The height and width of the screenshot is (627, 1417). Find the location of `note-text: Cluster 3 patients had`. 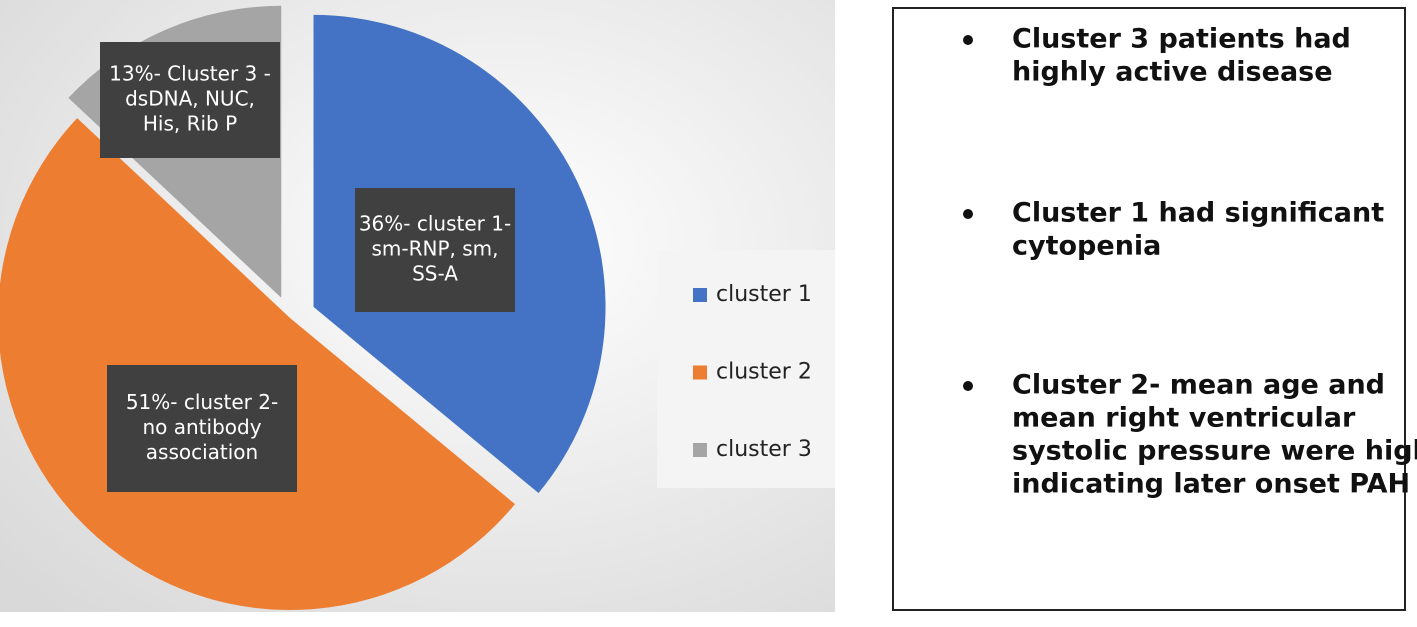

note-text: Cluster 3 patients had is located at coordinates (1181, 39).